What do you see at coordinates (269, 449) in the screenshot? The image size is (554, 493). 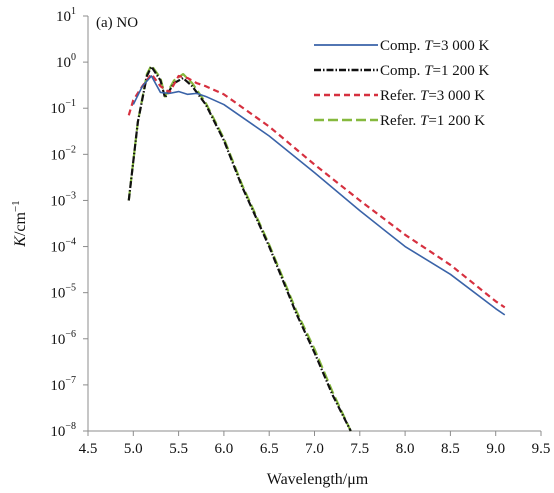 I see `x-tick-label: 6.5` at bounding box center [269, 449].